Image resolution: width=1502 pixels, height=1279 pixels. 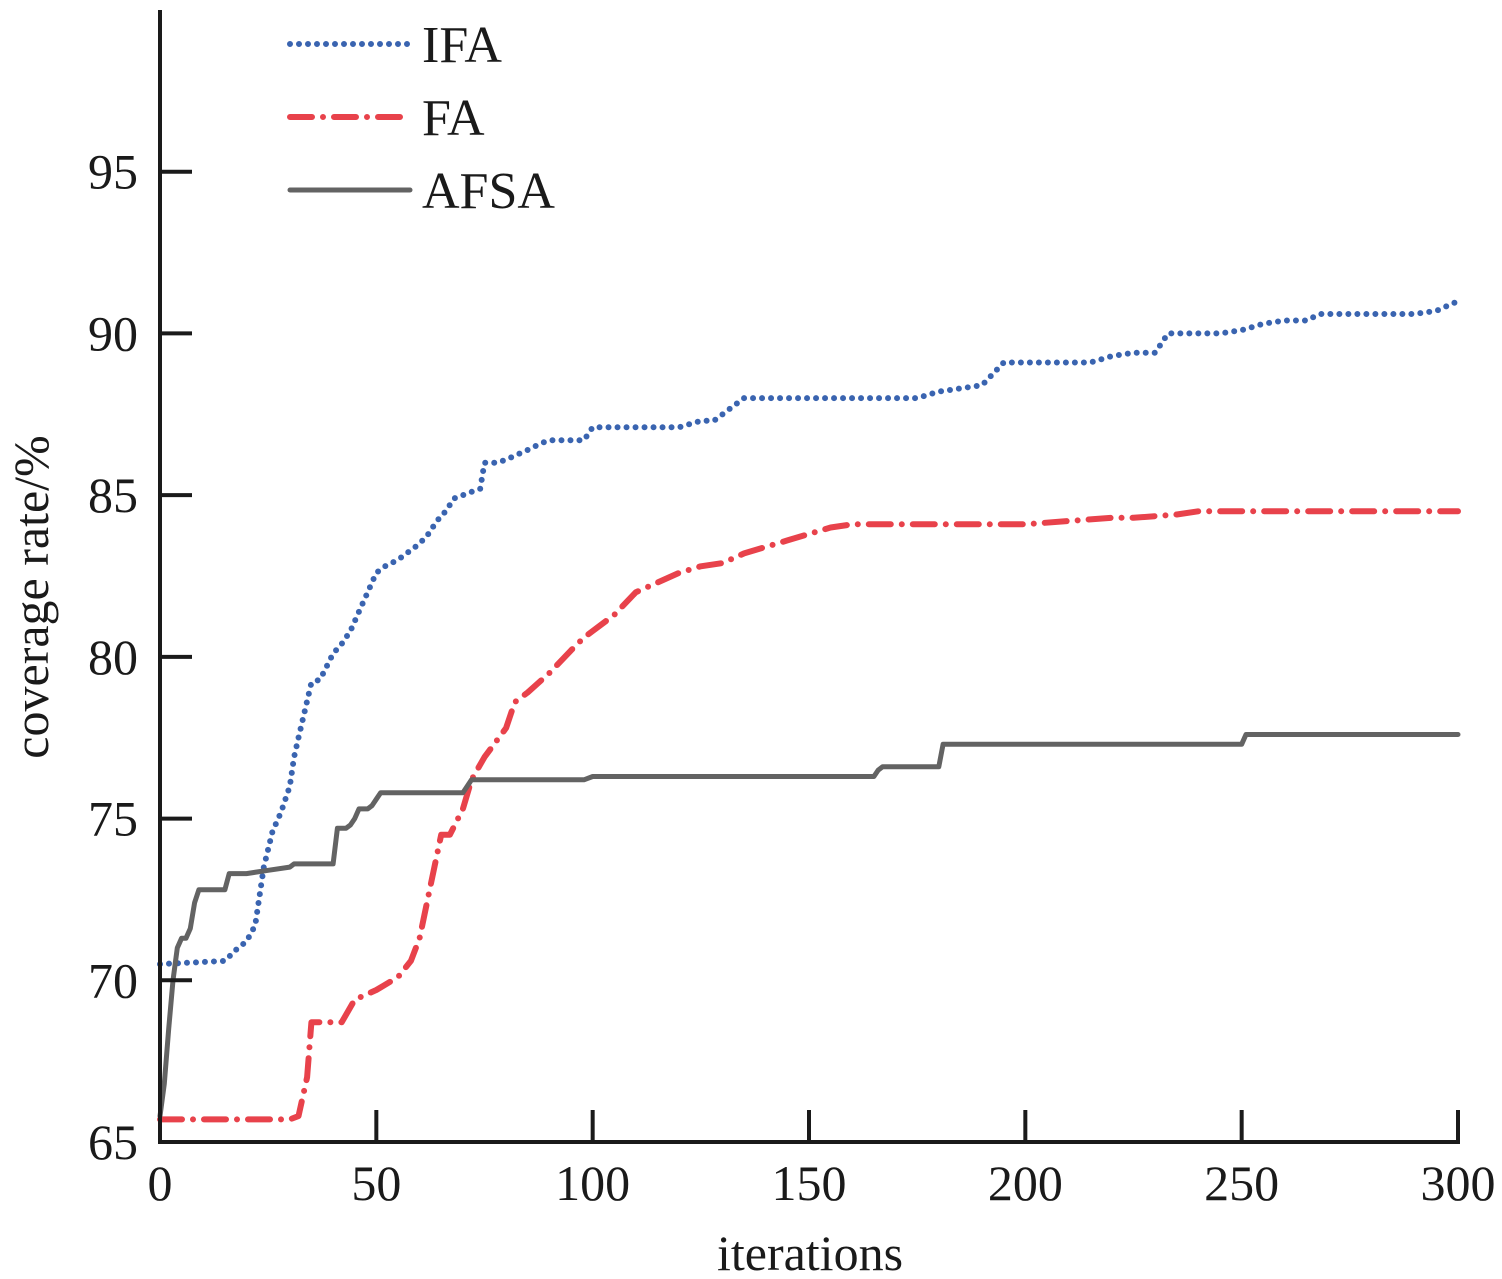 What do you see at coordinates (31, 596) in the screenshot?
I see `y-axis-title: coverage rate/%` at bounding box center [31, 596].